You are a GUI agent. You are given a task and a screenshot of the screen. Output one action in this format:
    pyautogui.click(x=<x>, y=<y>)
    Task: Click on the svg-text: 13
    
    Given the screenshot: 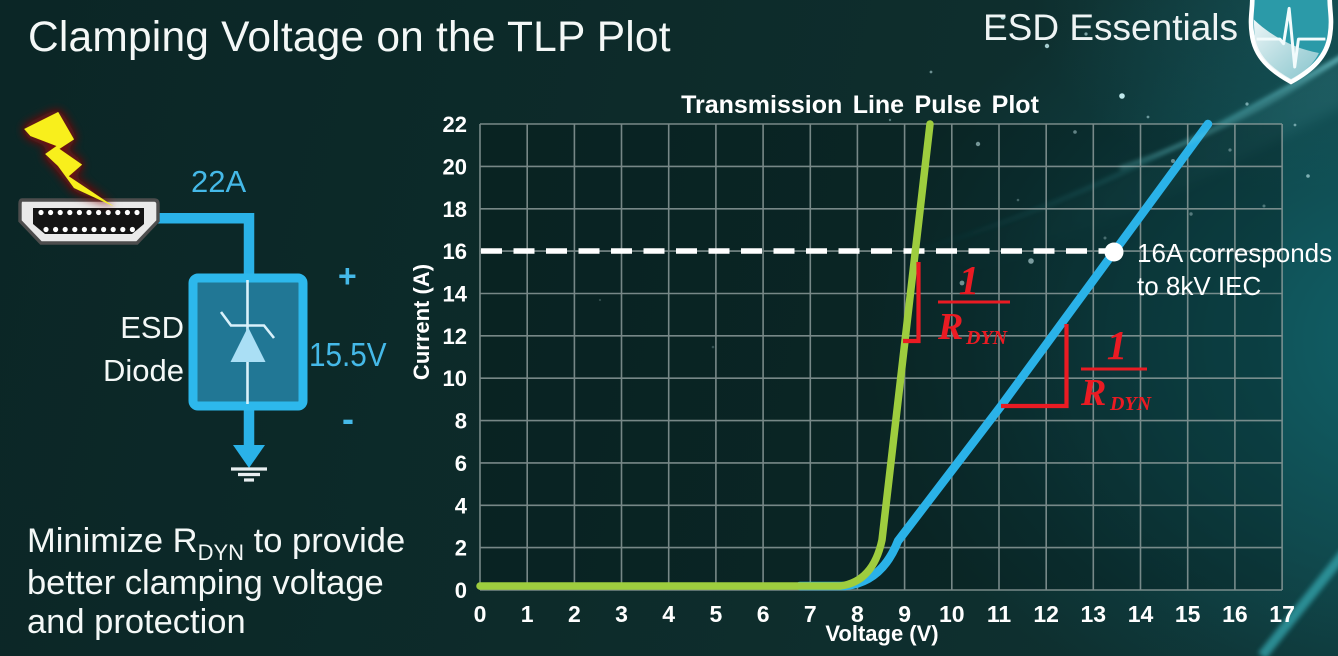 What is the action you would take?
    pyautogui.click(x=1094, y=614)
    